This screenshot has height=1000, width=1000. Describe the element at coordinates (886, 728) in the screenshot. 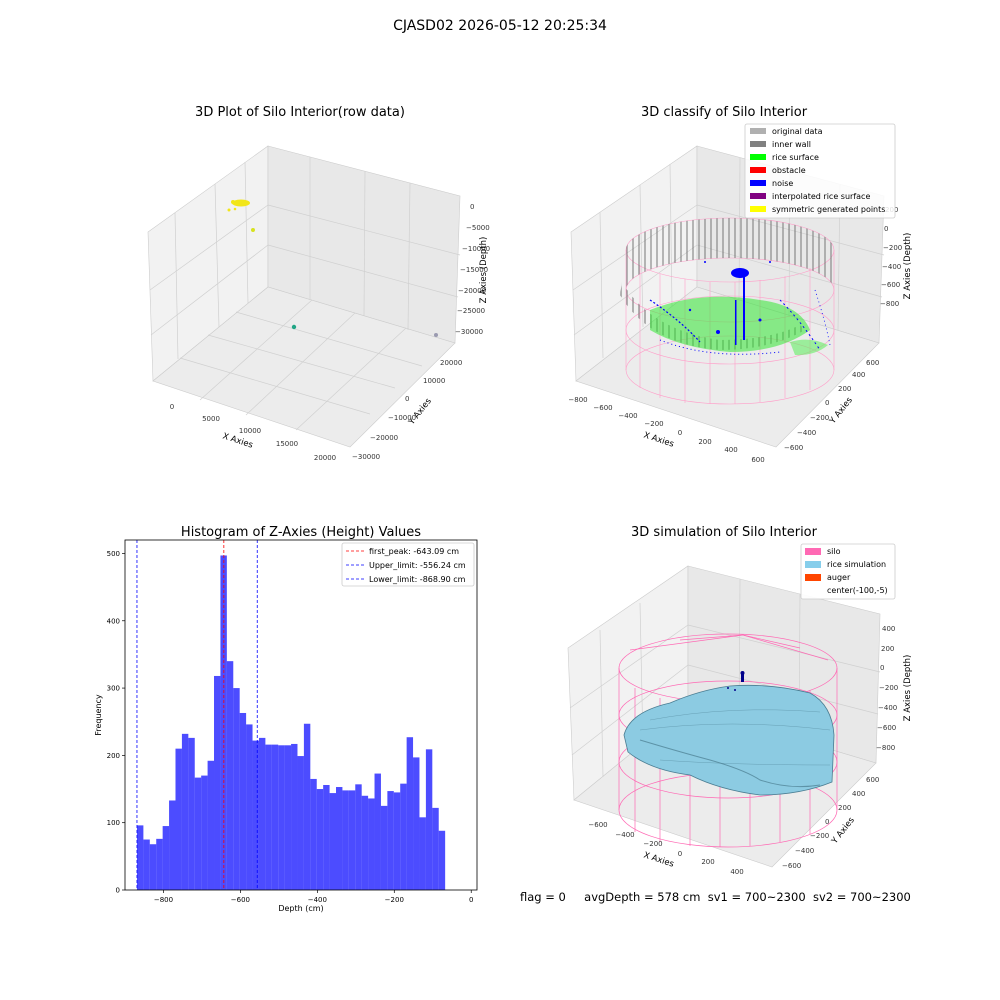

I see `panel4-ztick: −600` at that location.